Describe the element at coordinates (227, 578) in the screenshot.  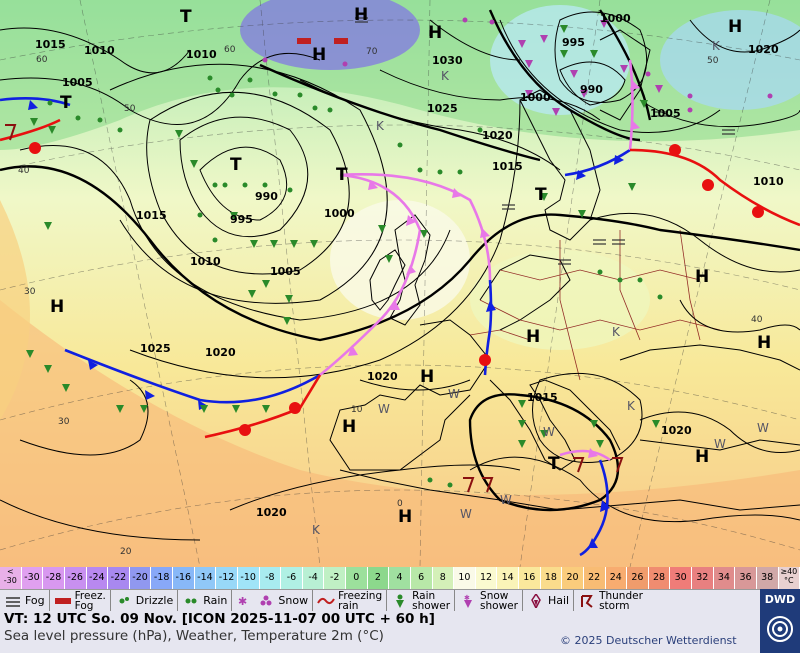
I see `scale-cell: -12` at that location.